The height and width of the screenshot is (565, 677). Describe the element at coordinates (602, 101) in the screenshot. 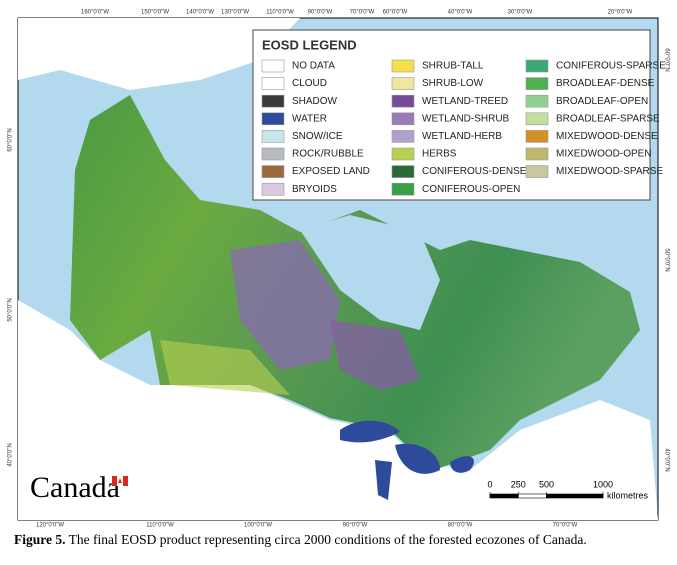

I see `legend-label: BROADLEAF-OPEN` at that location.